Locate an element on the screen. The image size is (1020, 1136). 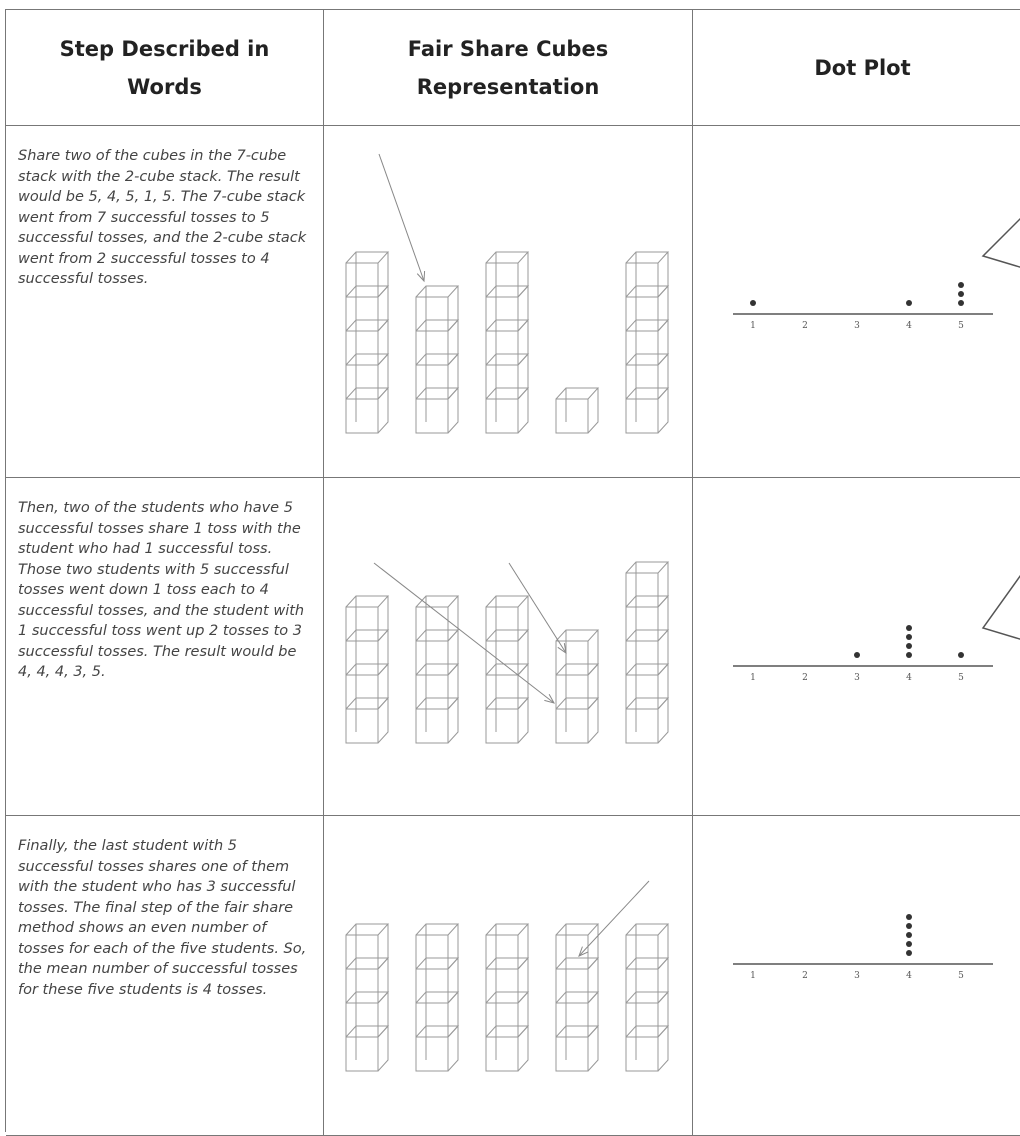
column-header: Fair Share Cubes Representation is located at coordinates (508, 68).